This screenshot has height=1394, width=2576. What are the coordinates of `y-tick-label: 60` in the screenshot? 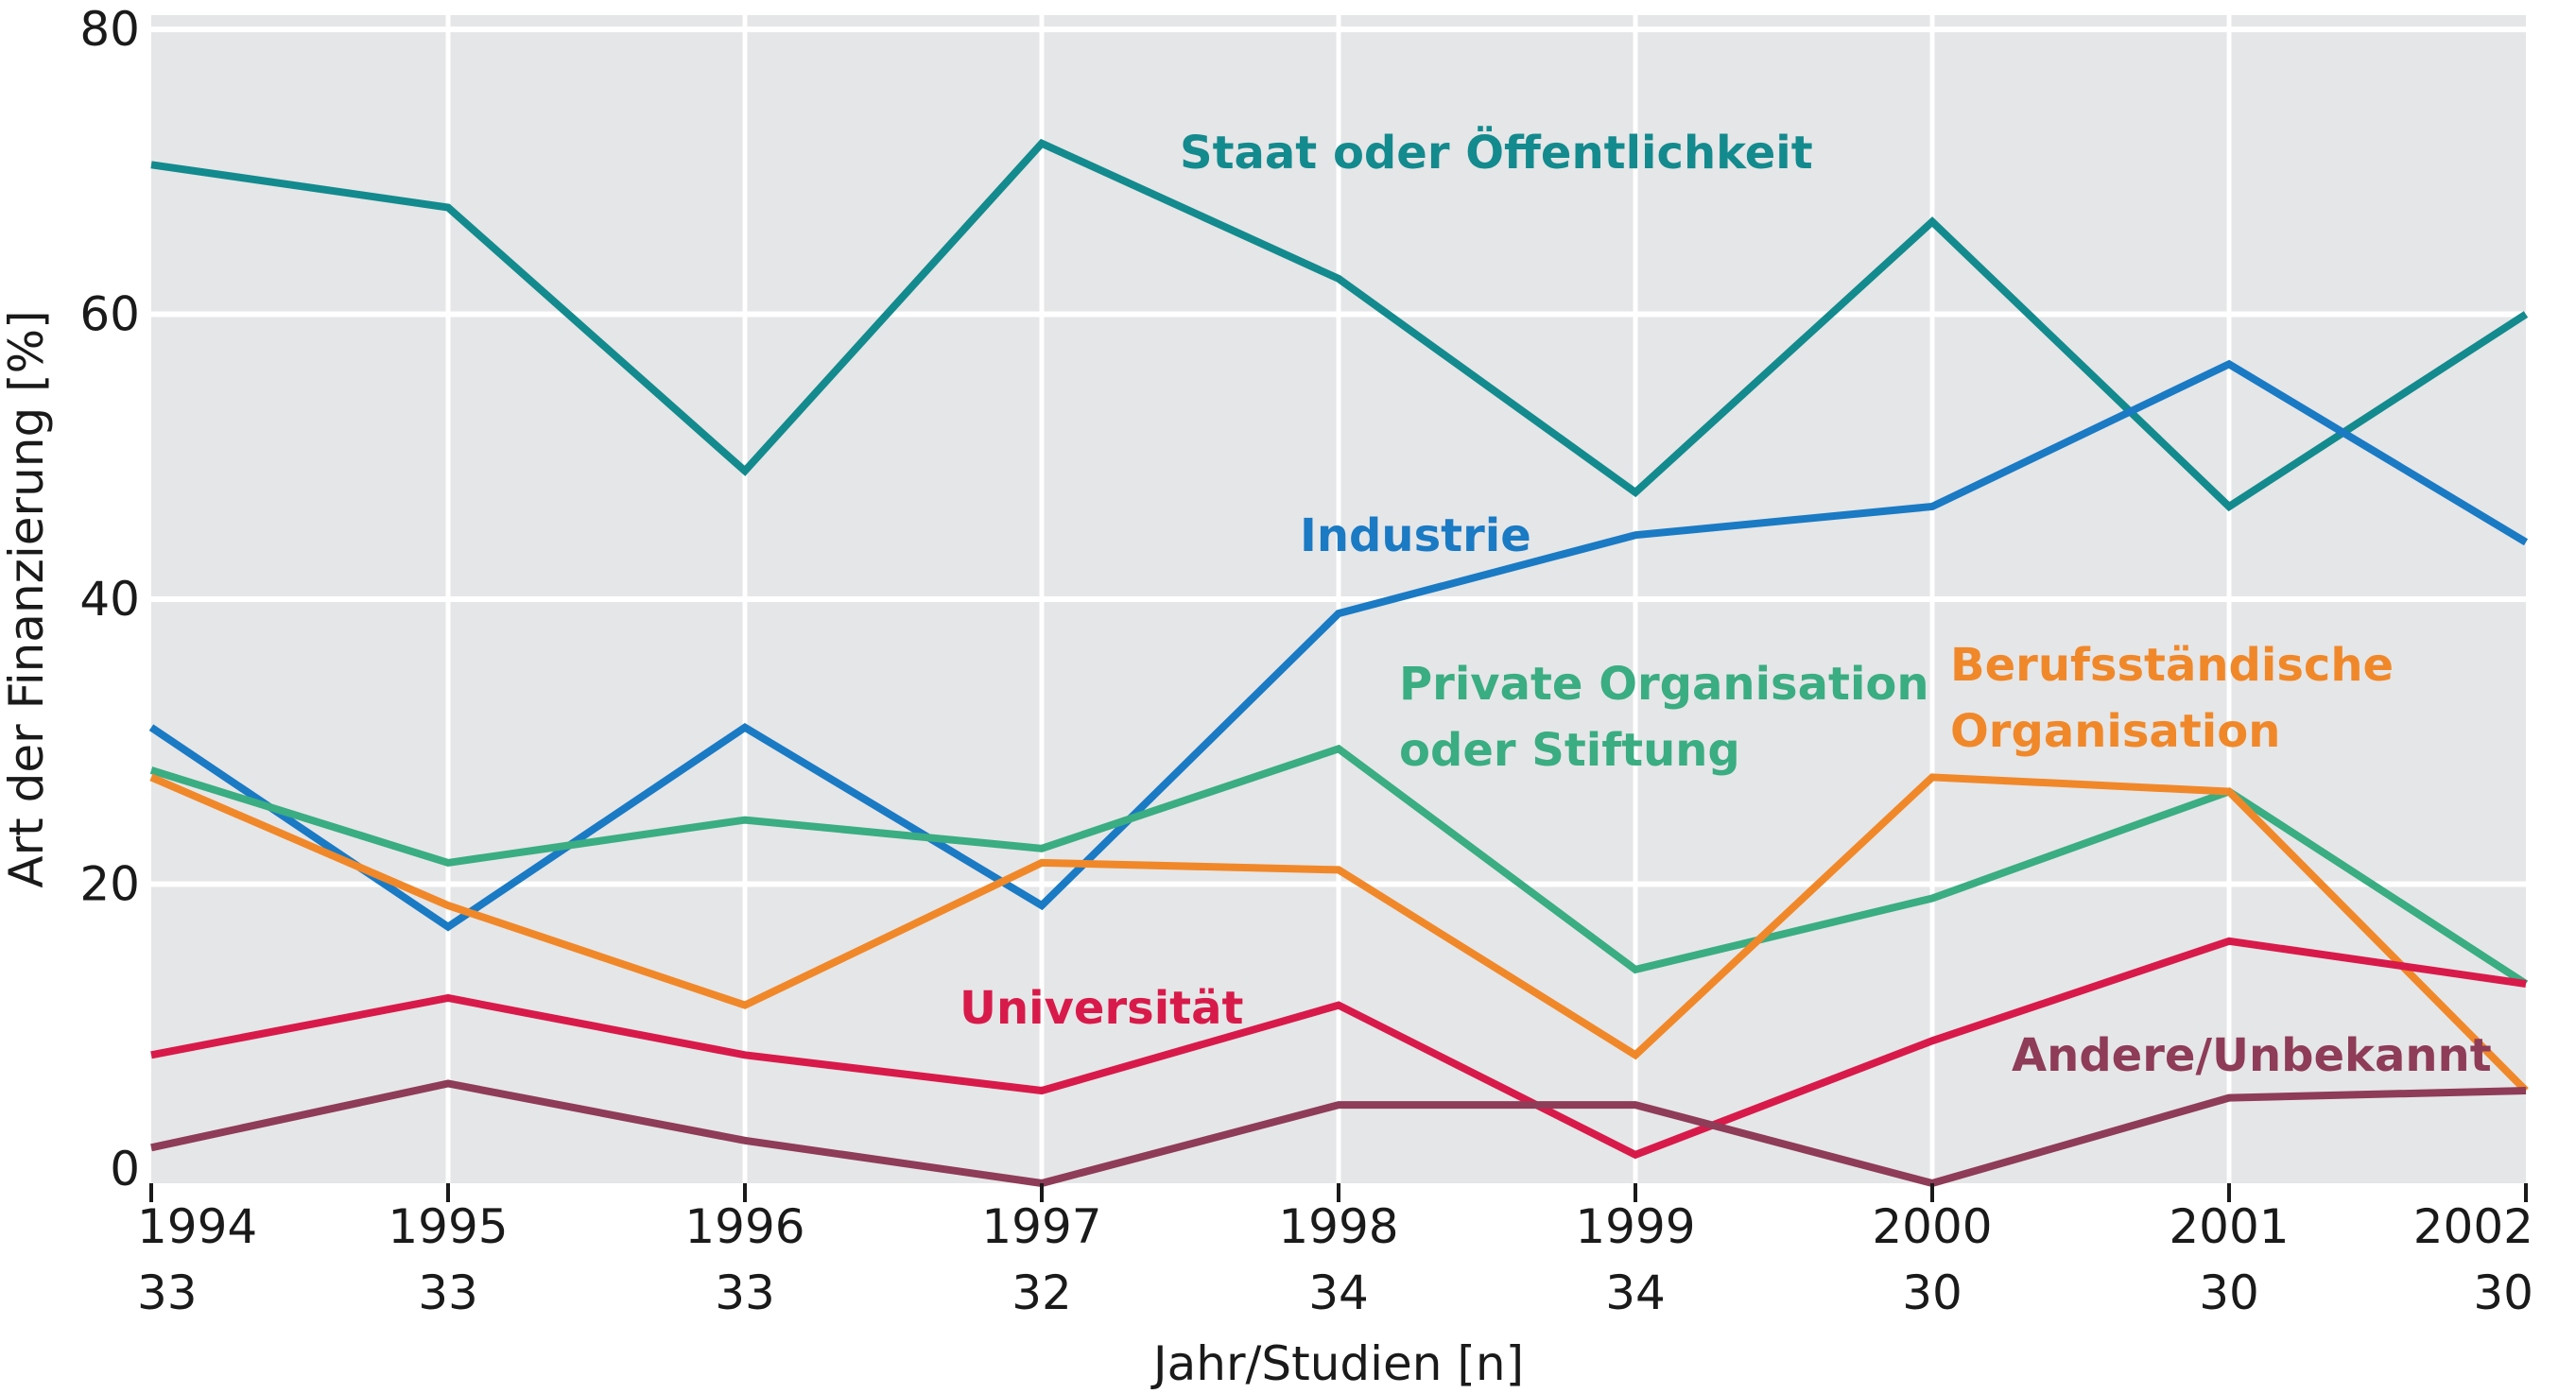 It's located at (109, 314).